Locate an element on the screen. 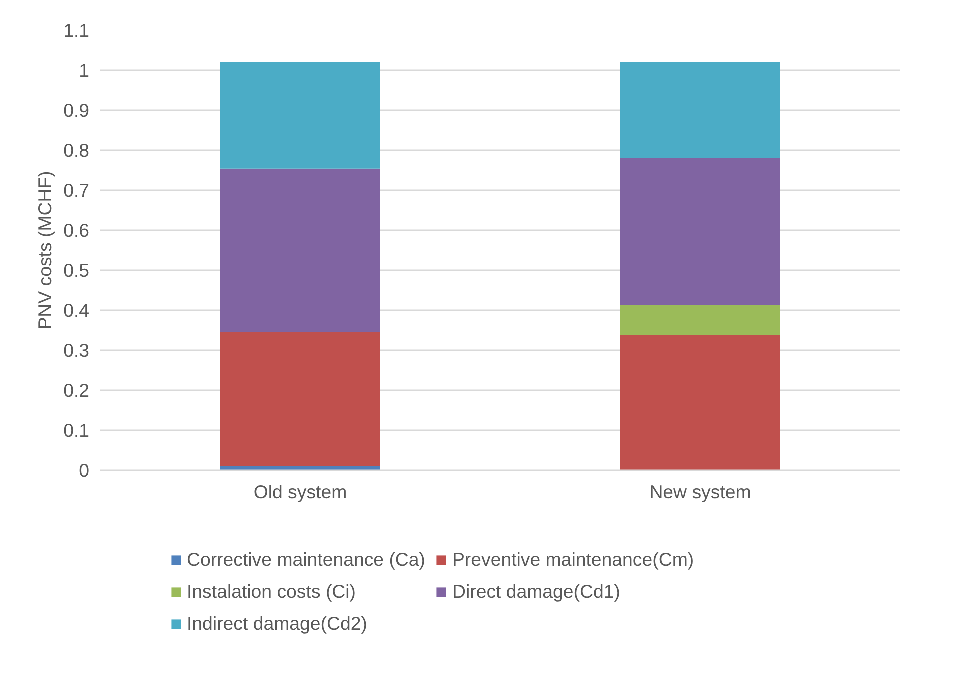  y-tick-label: 1.1 is located at coordinates (77, 30).